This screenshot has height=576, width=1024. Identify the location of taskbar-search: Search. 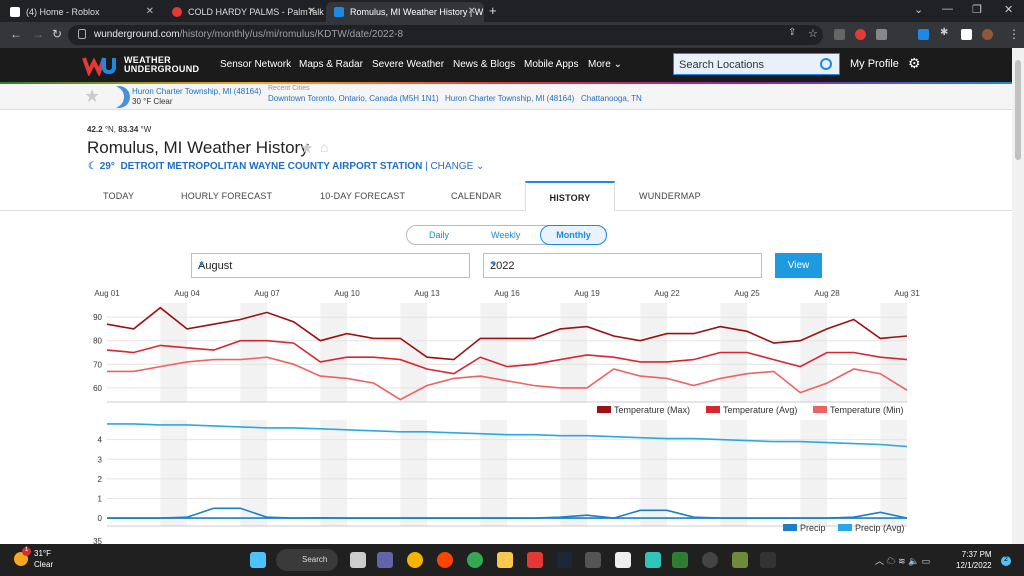
(307, 560).